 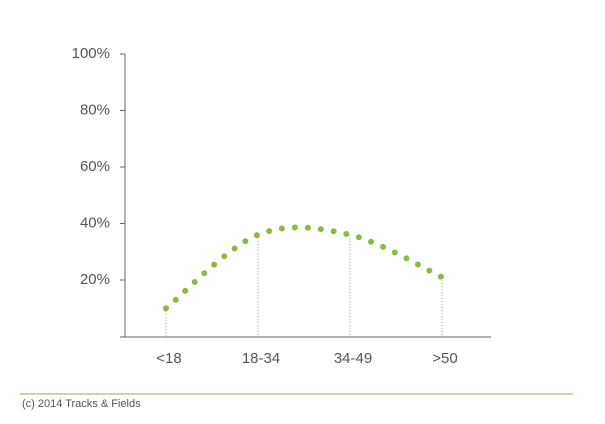 I want to click on x-tick-label: 34-49, so click(x=353, y=358).